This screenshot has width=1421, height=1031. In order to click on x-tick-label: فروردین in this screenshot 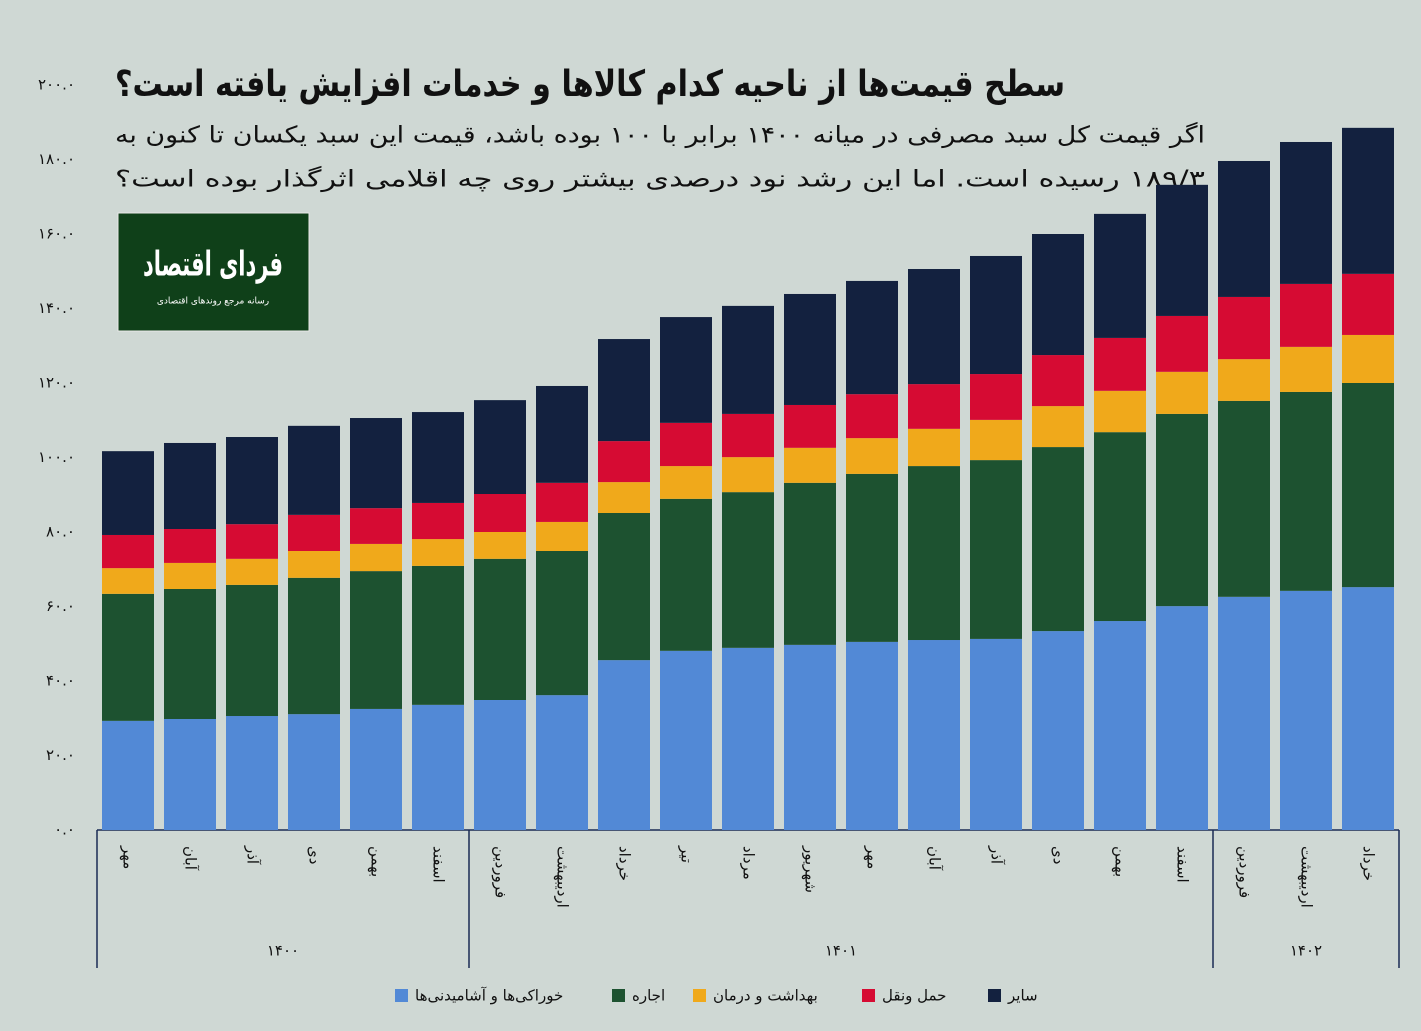, I will do `click(501, 872)`.